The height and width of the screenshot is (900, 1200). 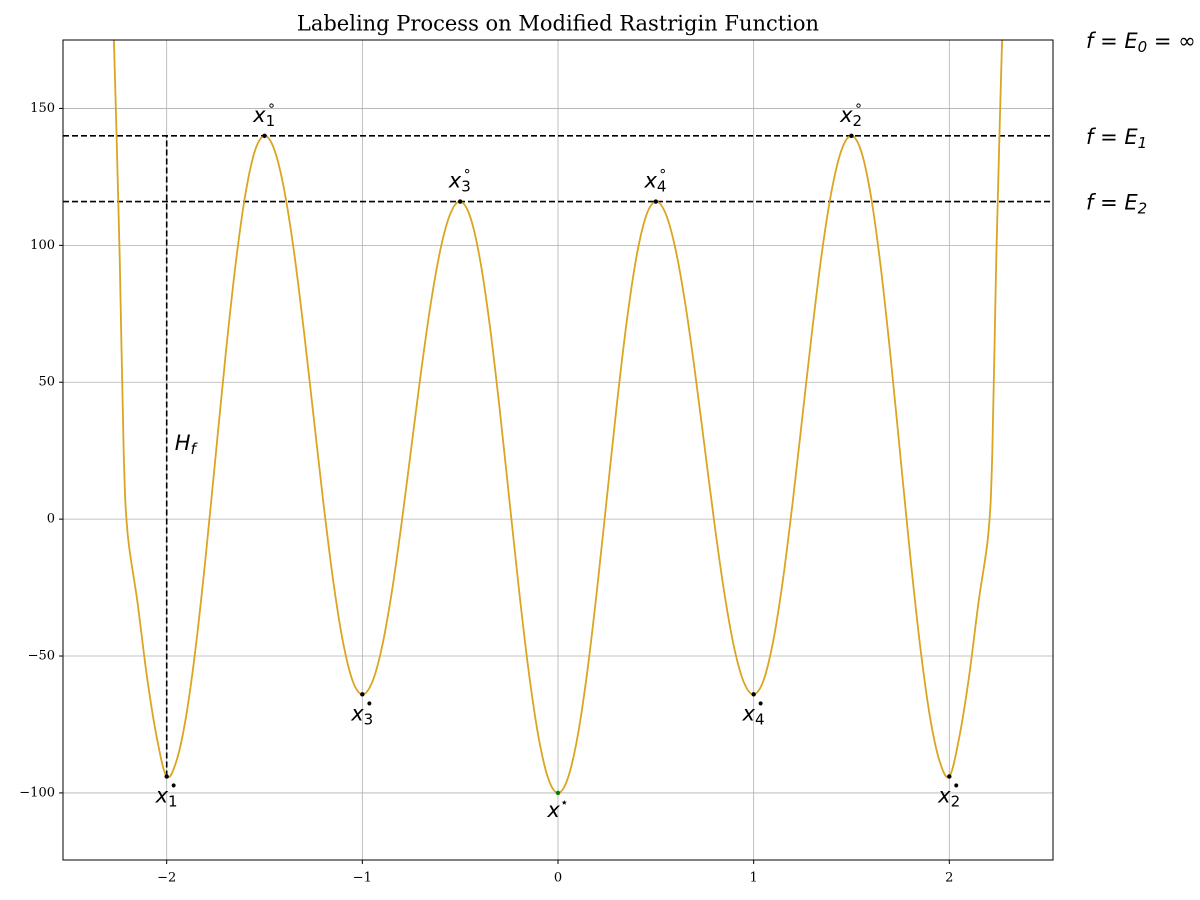 What do you see at coordinates (754, 878) in the screenshot?
I see `x-tick-label: 1` at bounding box center [754, 878].